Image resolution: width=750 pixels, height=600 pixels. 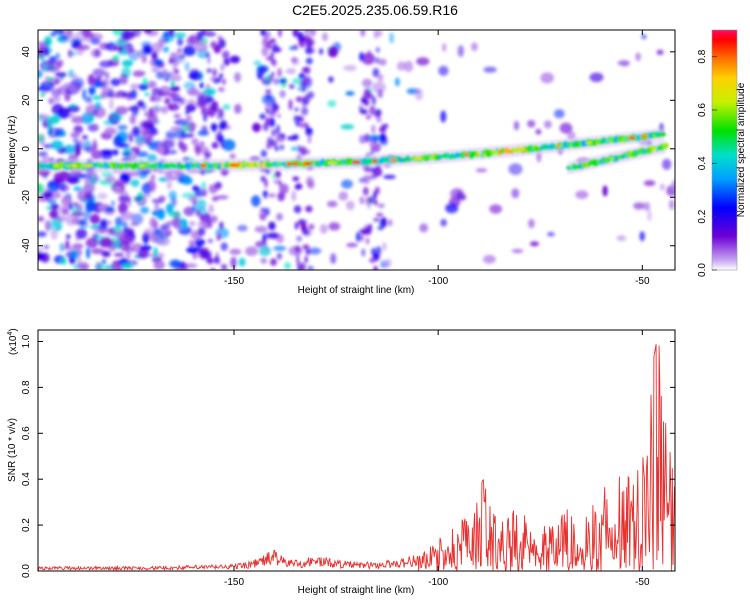 I want to click on y-tick-label: 40, so click(x=26, y=52).